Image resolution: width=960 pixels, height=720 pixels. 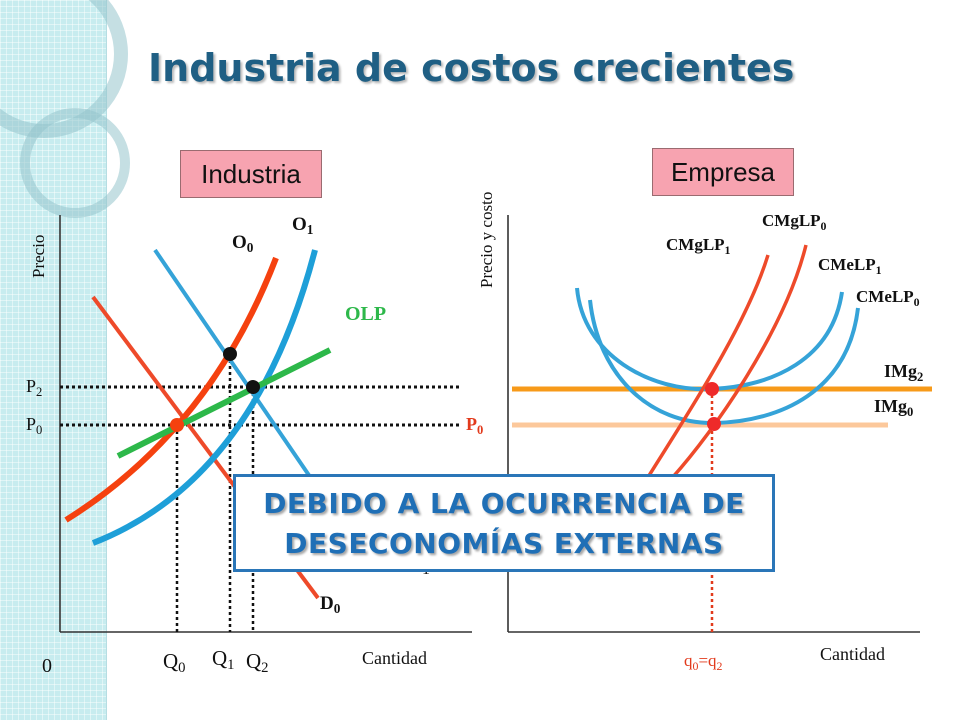 What do you see at coordinates (893, 407) in the screenshot?
I see `img0-label: IMg0` at bounding box center [893, 407].